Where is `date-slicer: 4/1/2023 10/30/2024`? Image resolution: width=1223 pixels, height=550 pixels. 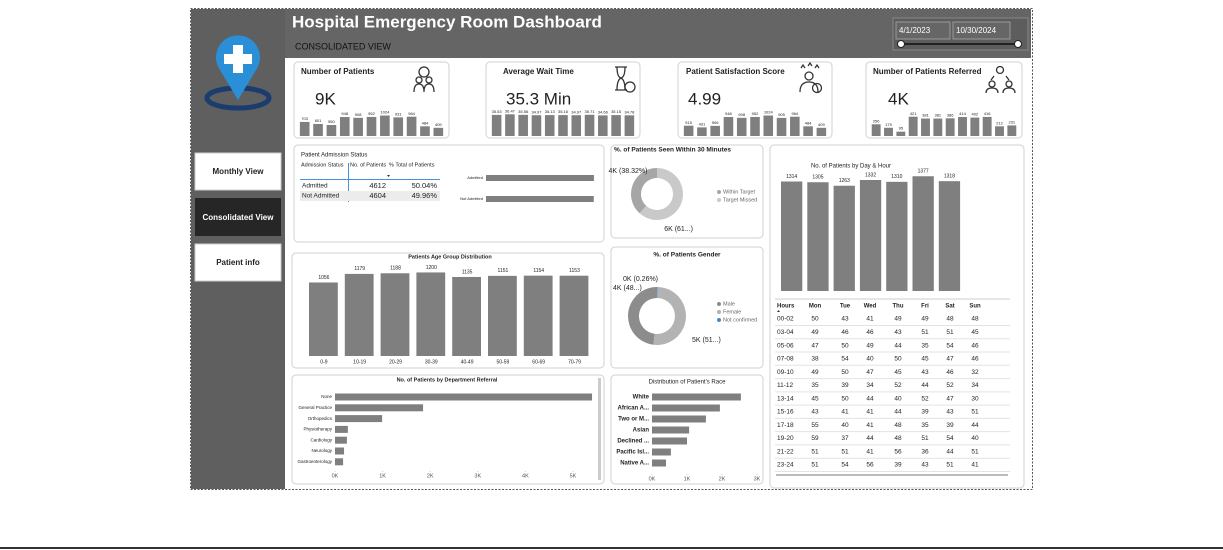
date-slicer: 4/1/2023 10/30/2024 is located at coordinates (960, 34).